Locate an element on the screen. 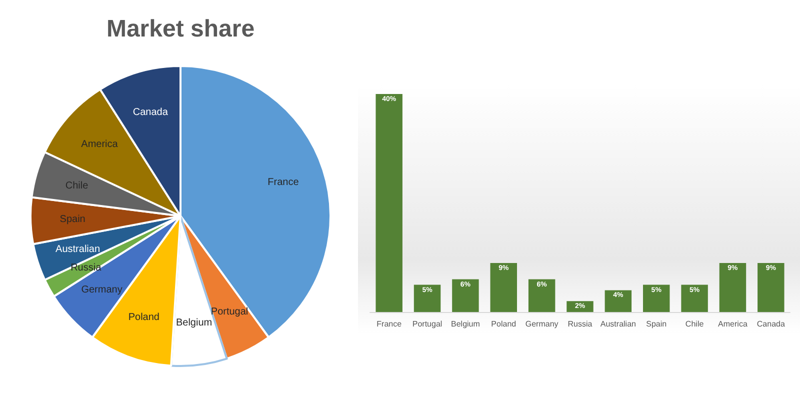  slice-label: Chile is located at coordinates (77, 186).